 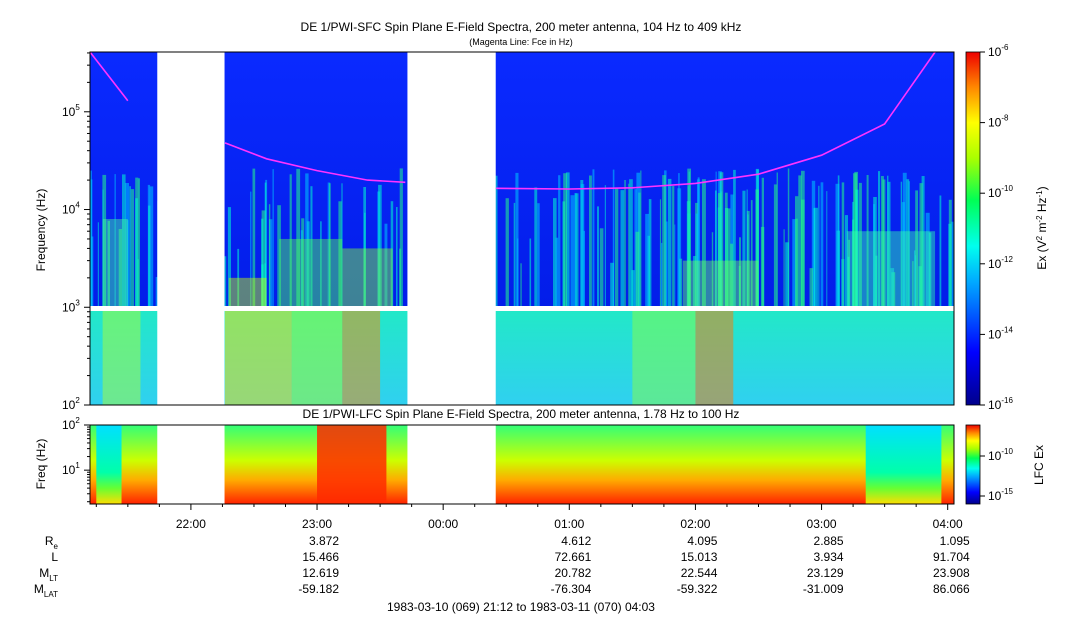 I want to click on time-tick-label: 04:00, so click(x=948, y=524).